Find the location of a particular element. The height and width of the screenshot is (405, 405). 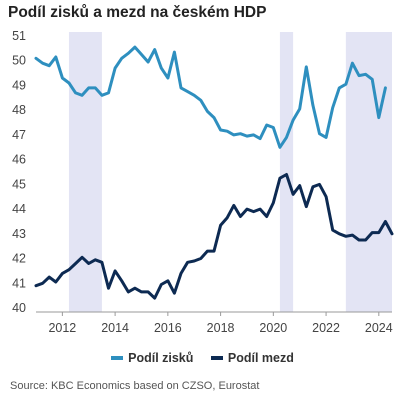

y-axis: 40 41 42 43 44 45 46 47 48 49 50 51 is located at coordinates (19, 172).